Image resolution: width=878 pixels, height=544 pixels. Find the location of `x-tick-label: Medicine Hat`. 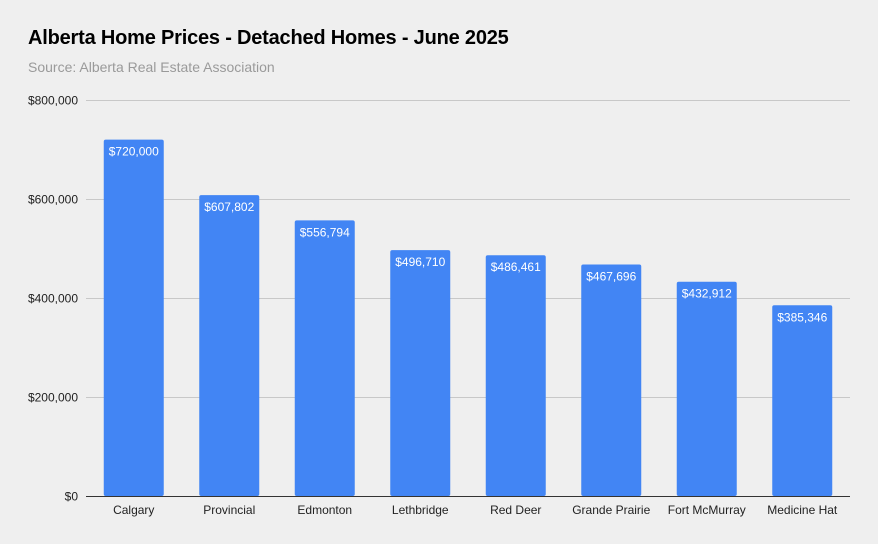

x-tick-label: Medicine Hat is located at coordinates (802, 510).